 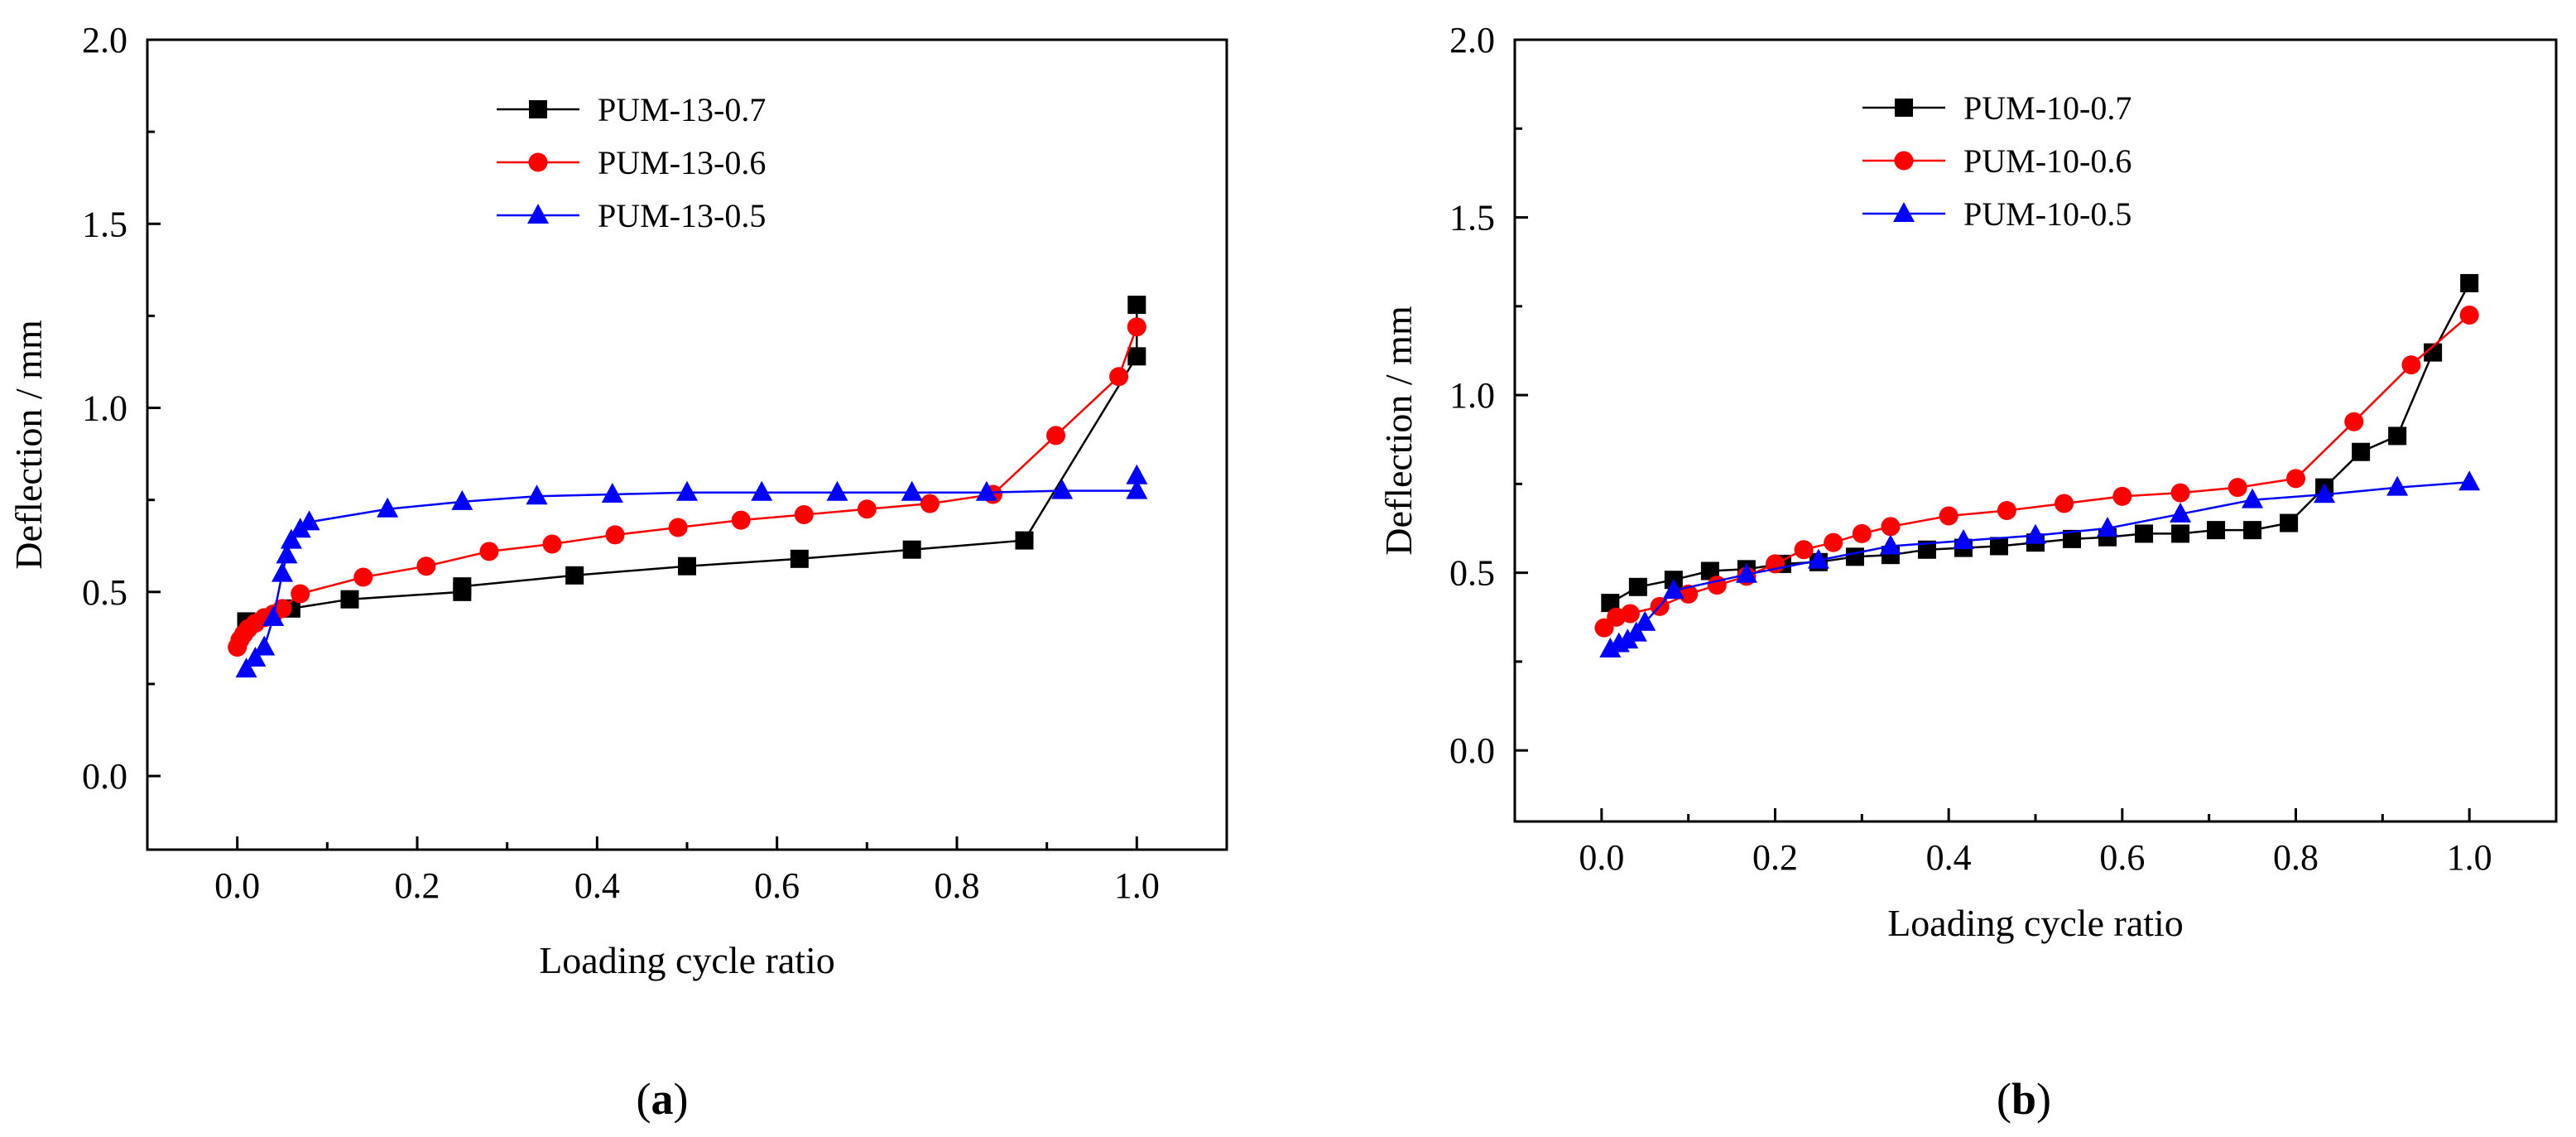 I want to click on legend-marker-PUM-13-0.7, so click(x=538, y=109).